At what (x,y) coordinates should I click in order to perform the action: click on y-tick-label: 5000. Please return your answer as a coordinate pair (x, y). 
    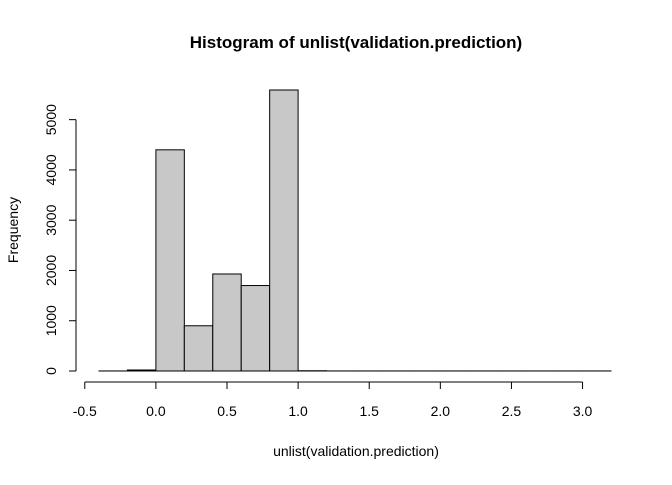
    Looking at the image, I should click on (51, 119).